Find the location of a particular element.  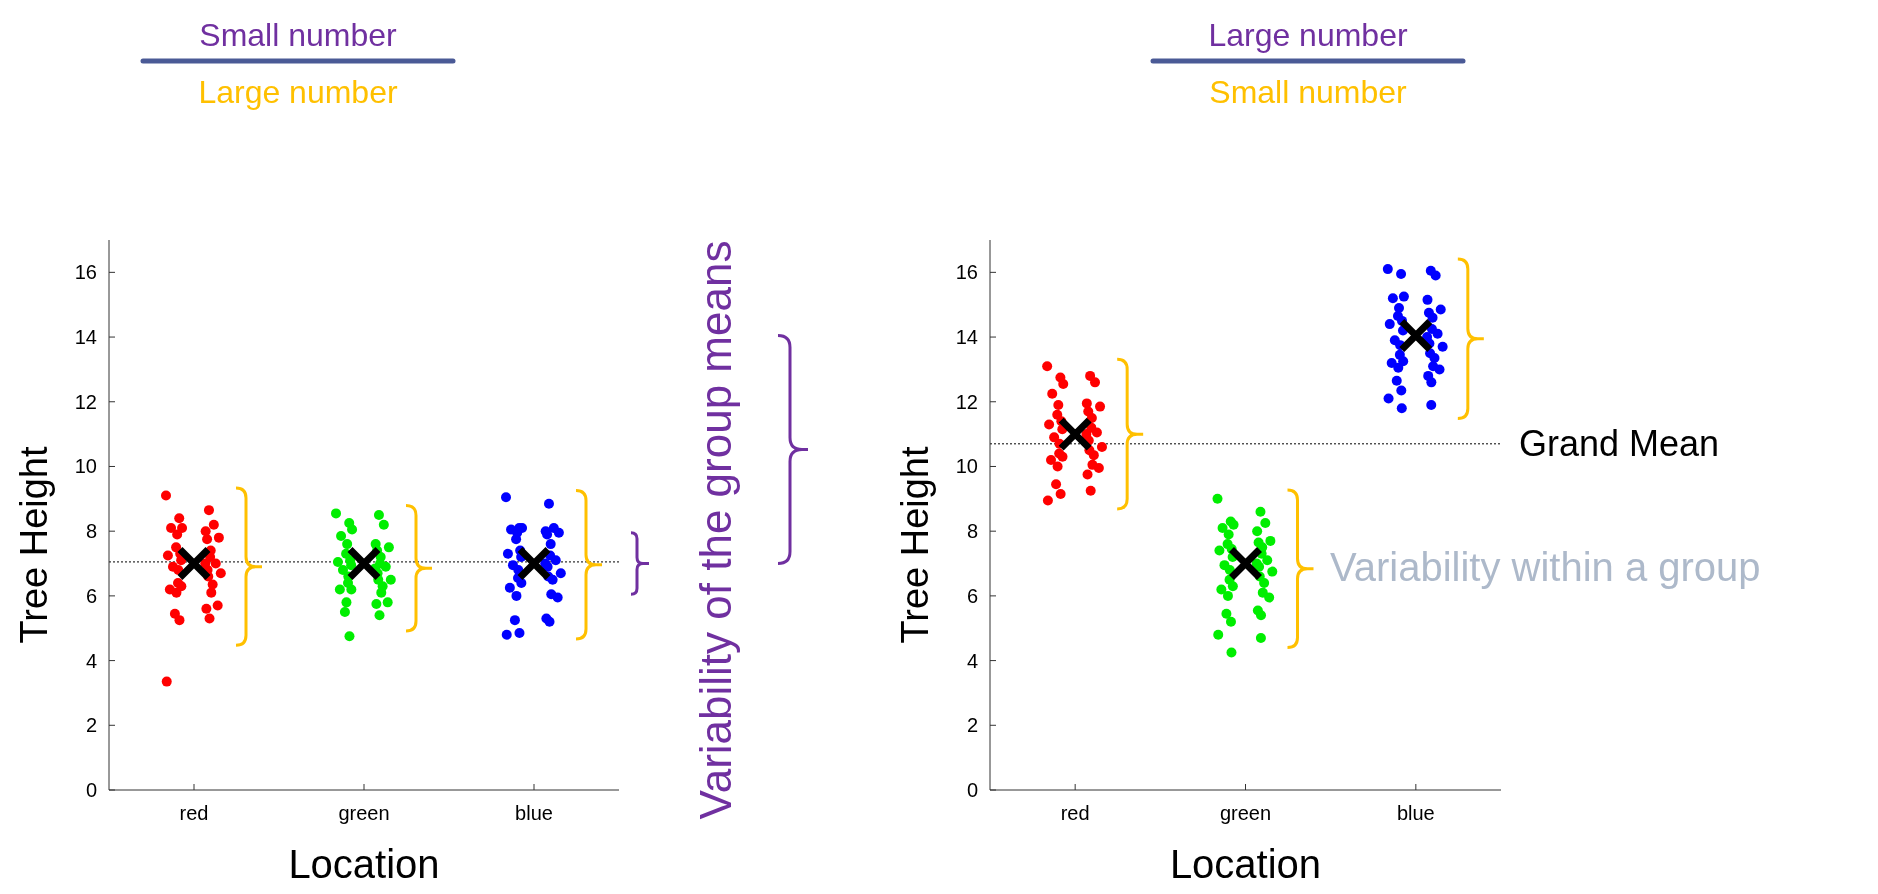

text: Variability of the group means is located at coordinates (715, 530).